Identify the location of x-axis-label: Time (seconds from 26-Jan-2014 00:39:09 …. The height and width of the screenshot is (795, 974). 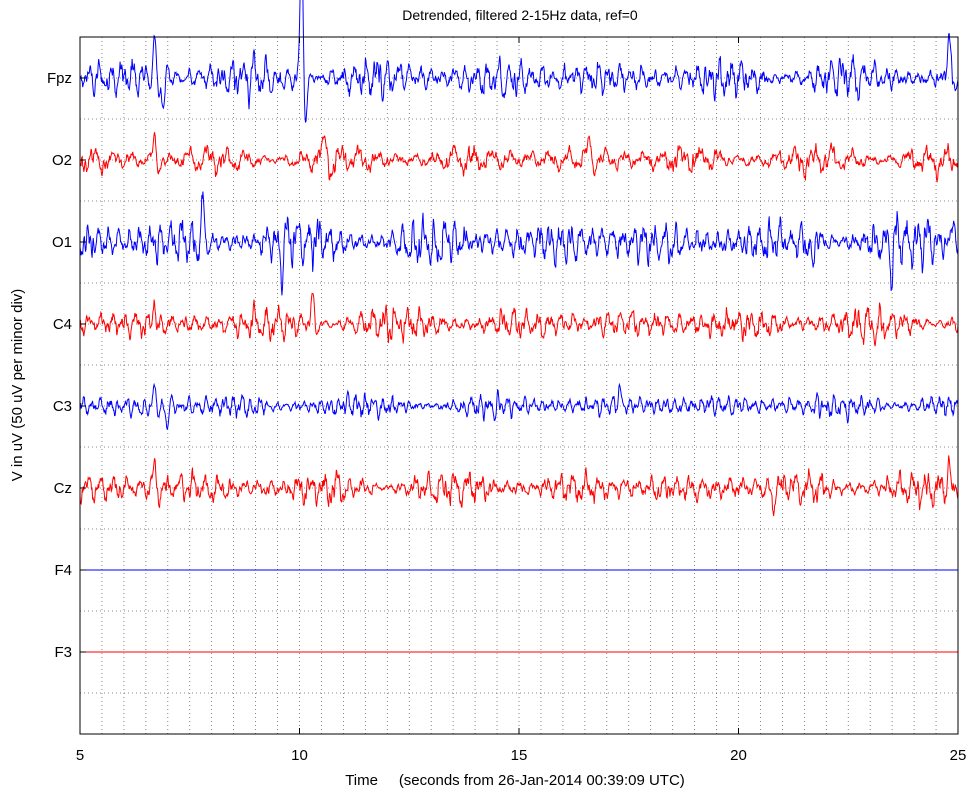
(515, 780).